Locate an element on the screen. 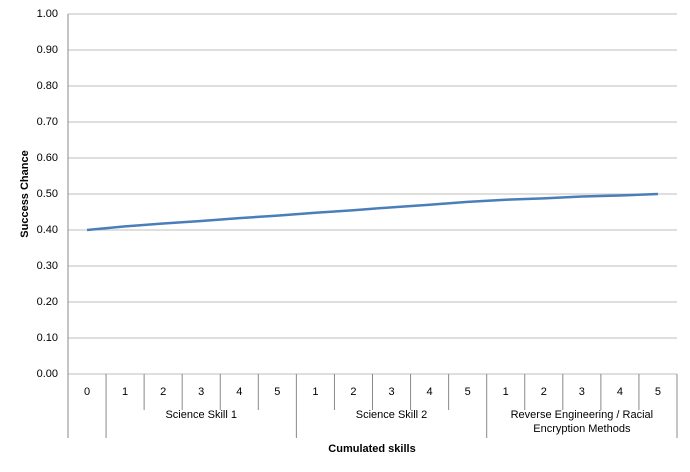 This screenshot has height=472, width=690. y-tick-label: 0.40 is located at coordinates (47, 230).